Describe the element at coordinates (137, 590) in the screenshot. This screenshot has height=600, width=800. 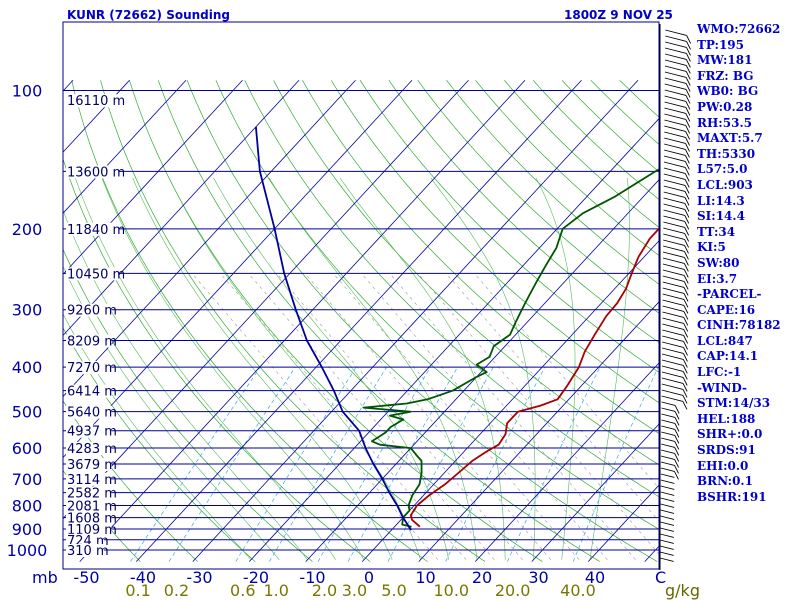
I see `mixing-ratio-tick-label: 0.1` at that location.